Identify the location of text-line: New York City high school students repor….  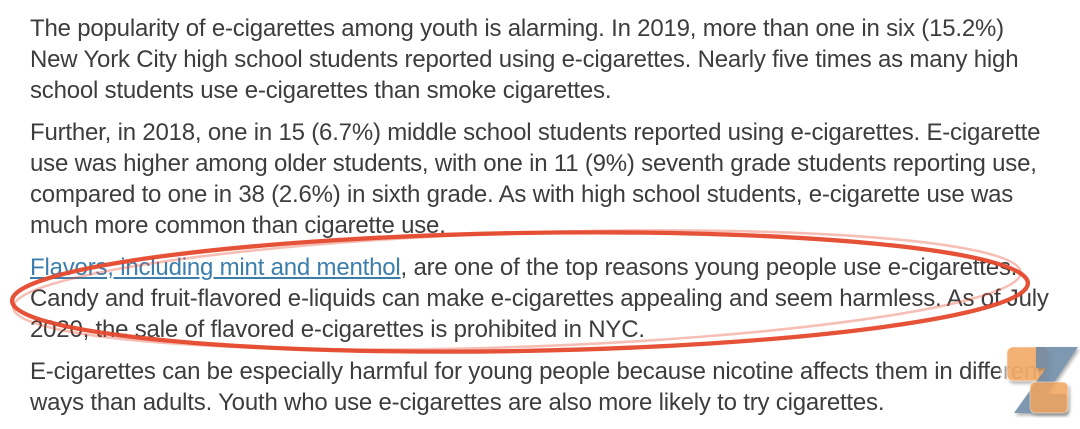
(524, 59).